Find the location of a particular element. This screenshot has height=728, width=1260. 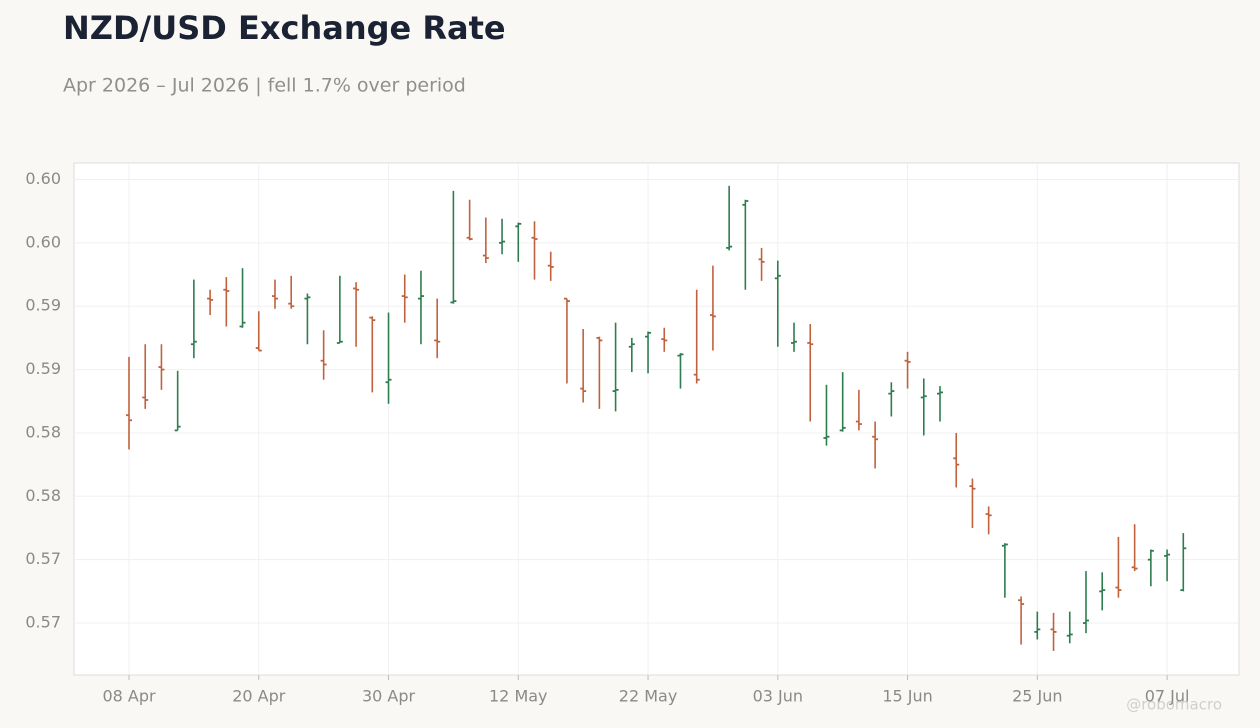

x-tick-label: 25 Jun is located at coordinates (1037, 696).